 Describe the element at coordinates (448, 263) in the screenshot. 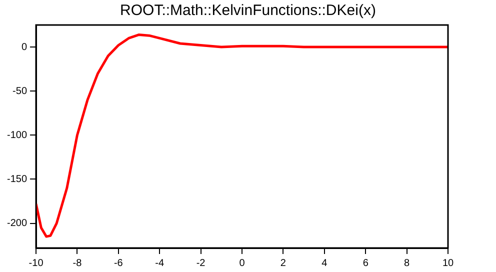

I see `x-tick-label: 10` at that location.